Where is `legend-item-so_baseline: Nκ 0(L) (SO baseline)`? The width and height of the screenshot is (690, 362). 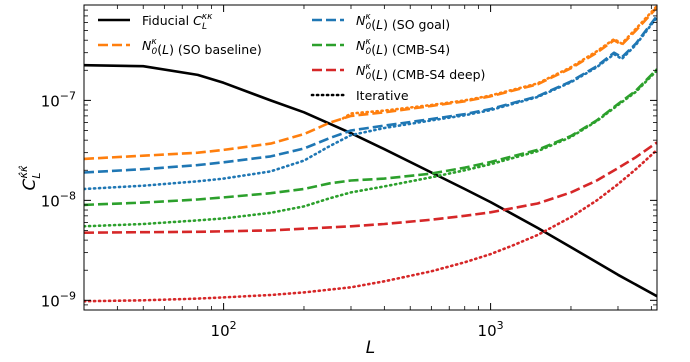
legend-item-so_baseline: Nκ 0(L) (SO baseline) is located at coordinates (180, 47).